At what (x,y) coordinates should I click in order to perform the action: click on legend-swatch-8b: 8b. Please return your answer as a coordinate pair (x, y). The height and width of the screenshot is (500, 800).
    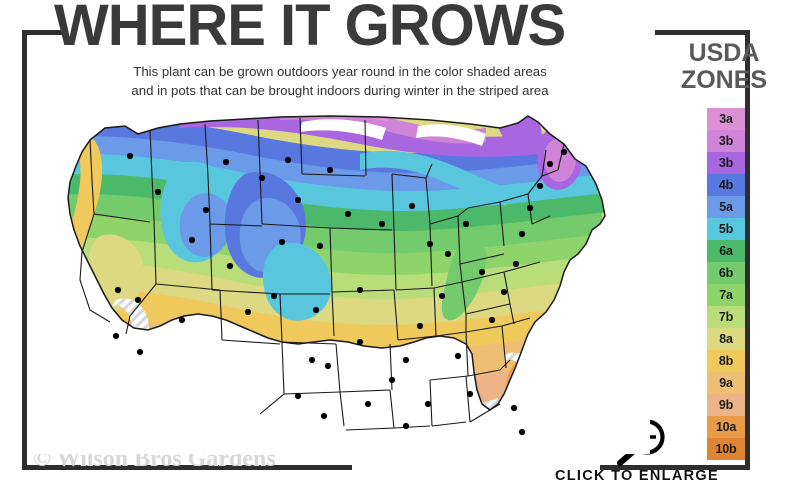
    Looking at the image, I should click on (726, 361).